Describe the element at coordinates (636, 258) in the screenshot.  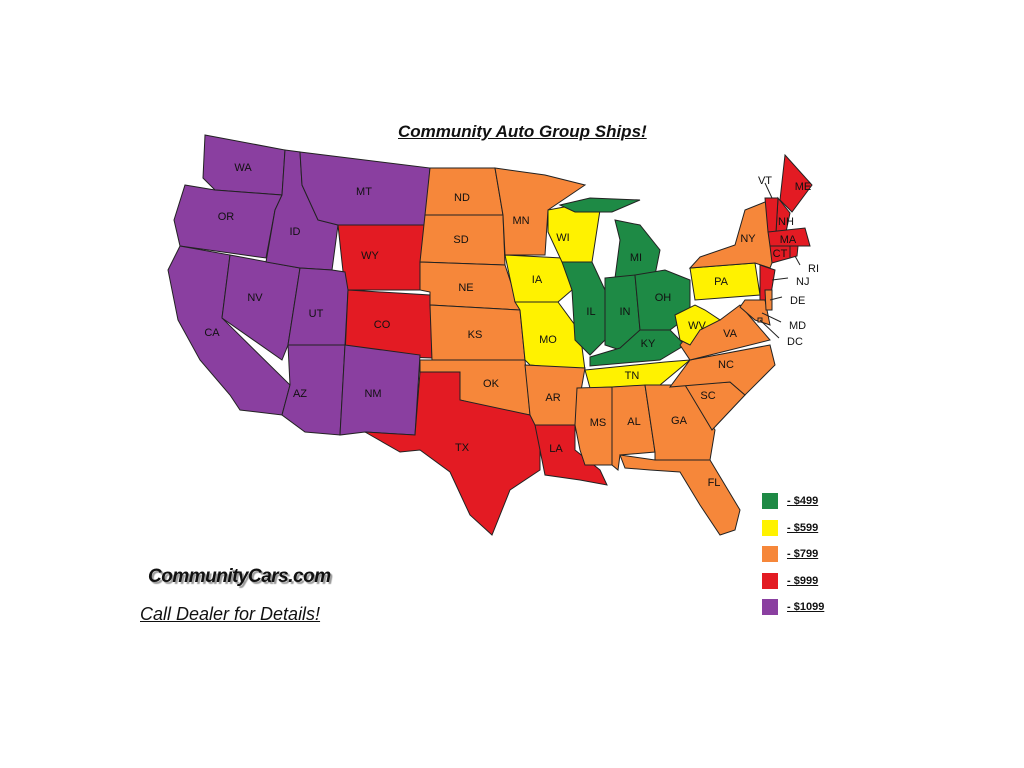
I see `state-label-mi: MI` at that location.